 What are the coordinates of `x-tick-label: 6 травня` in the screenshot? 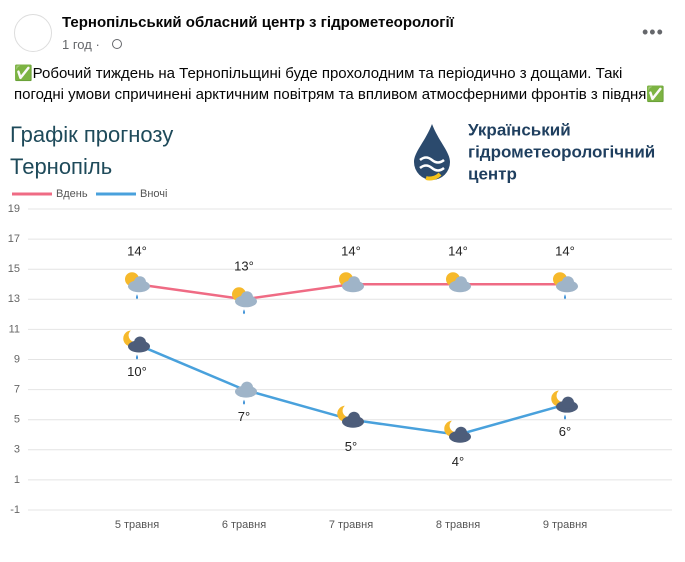 It's located at (244, 525).